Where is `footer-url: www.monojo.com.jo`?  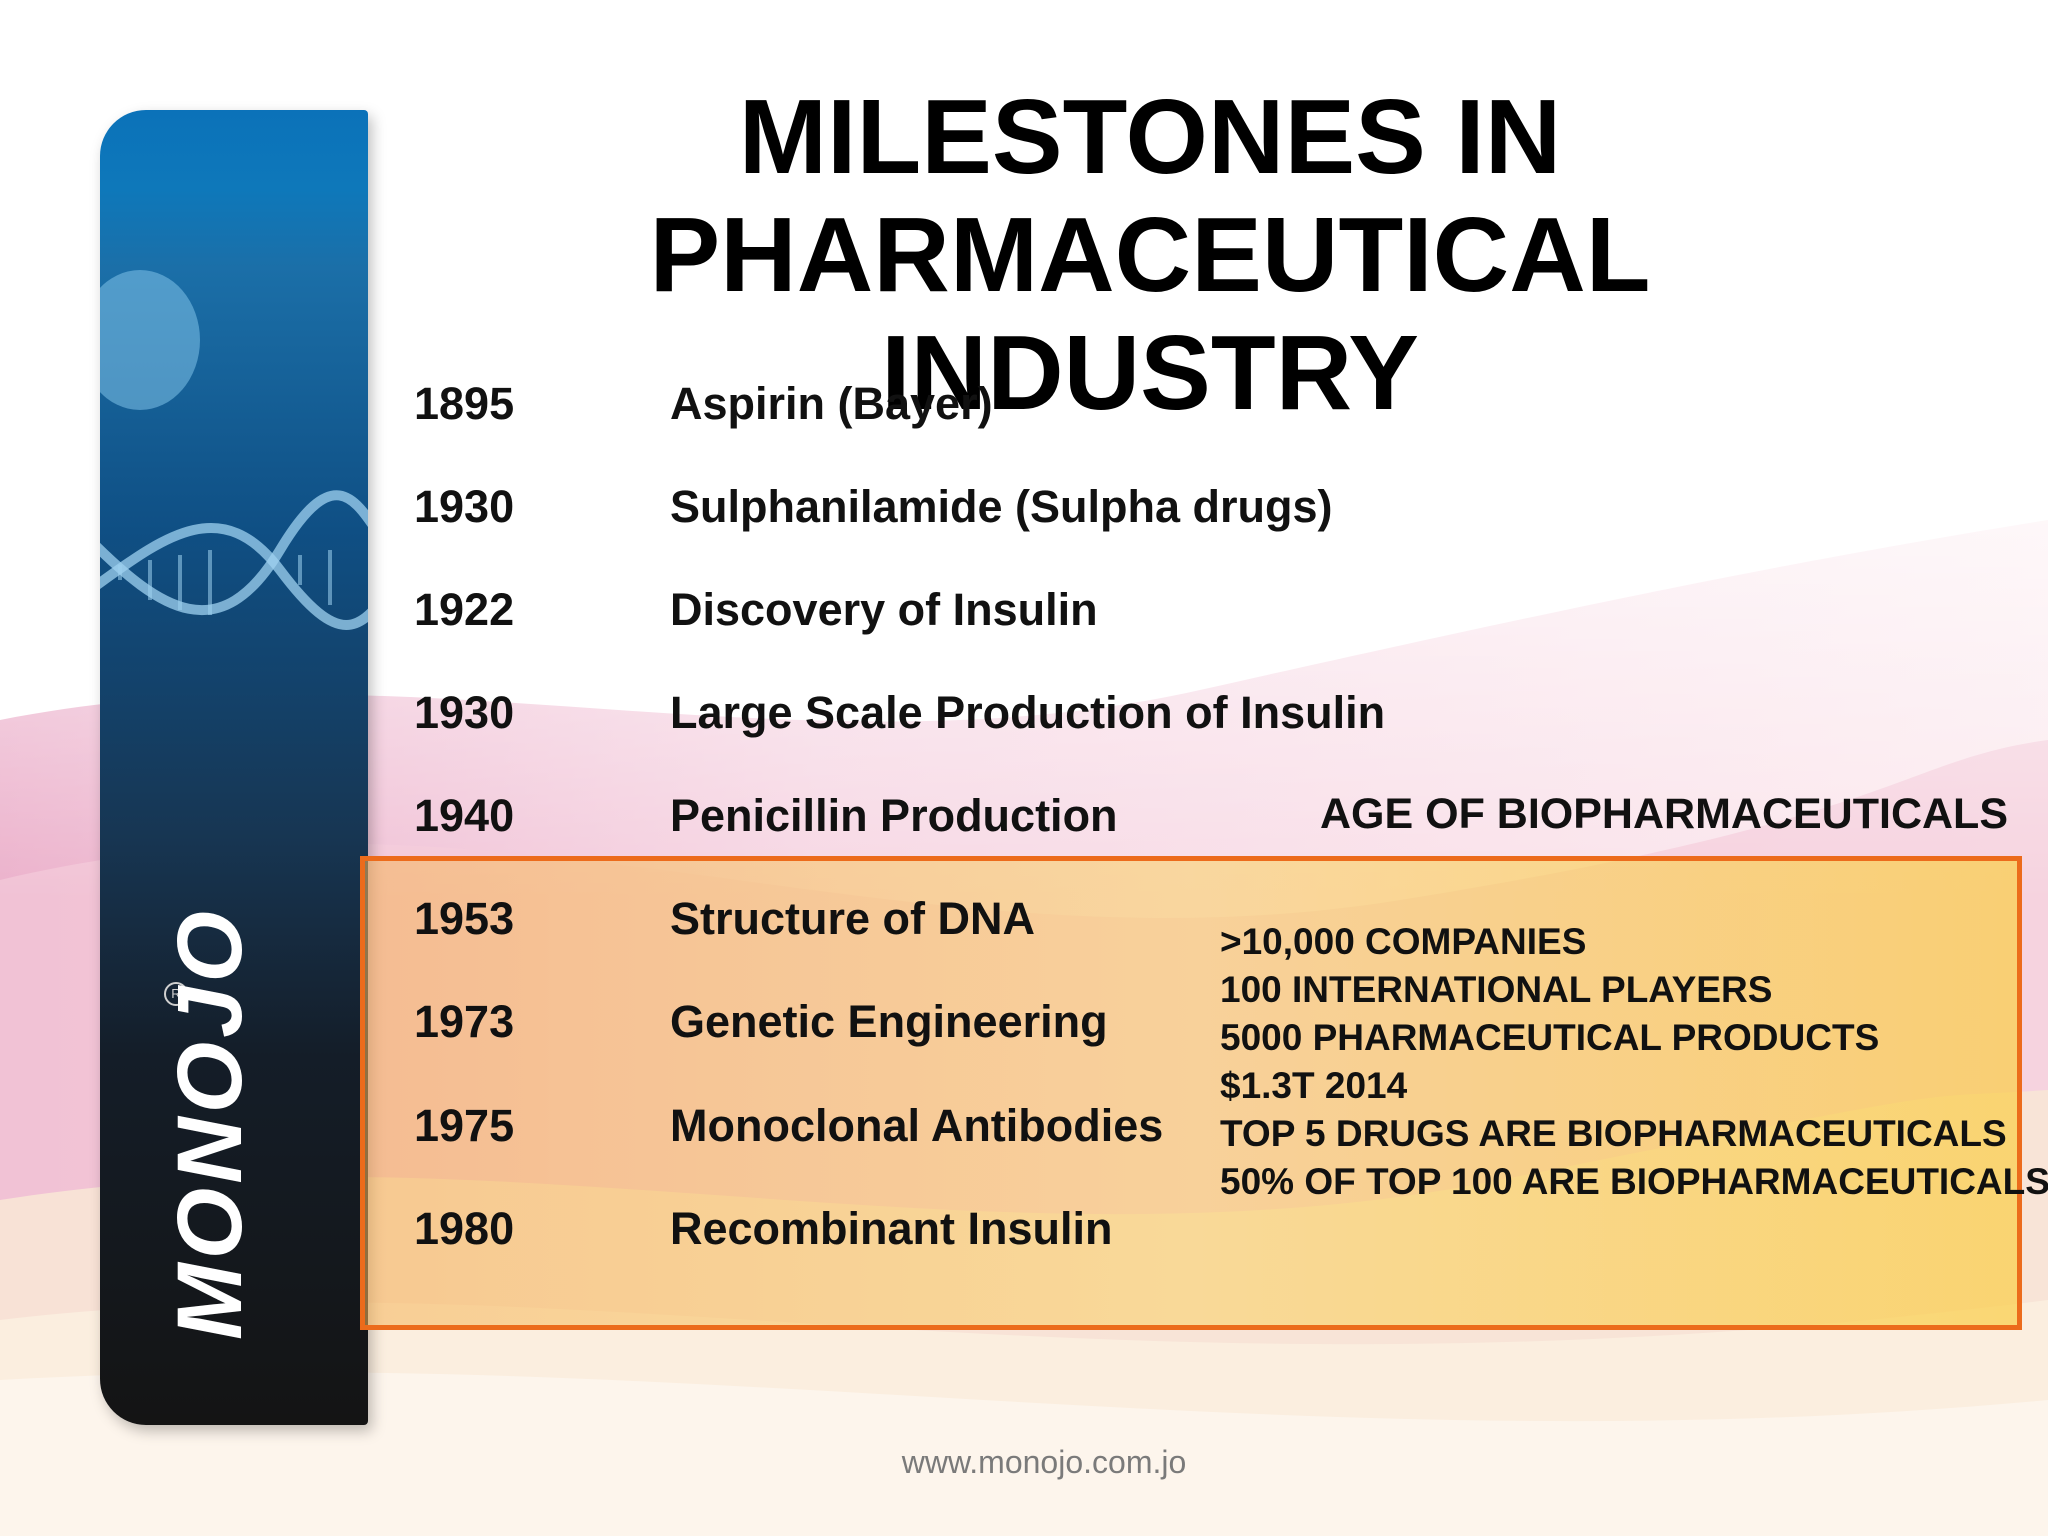
footer-url: www.monojo.com.jo is located at coordinates (1044, 1462).